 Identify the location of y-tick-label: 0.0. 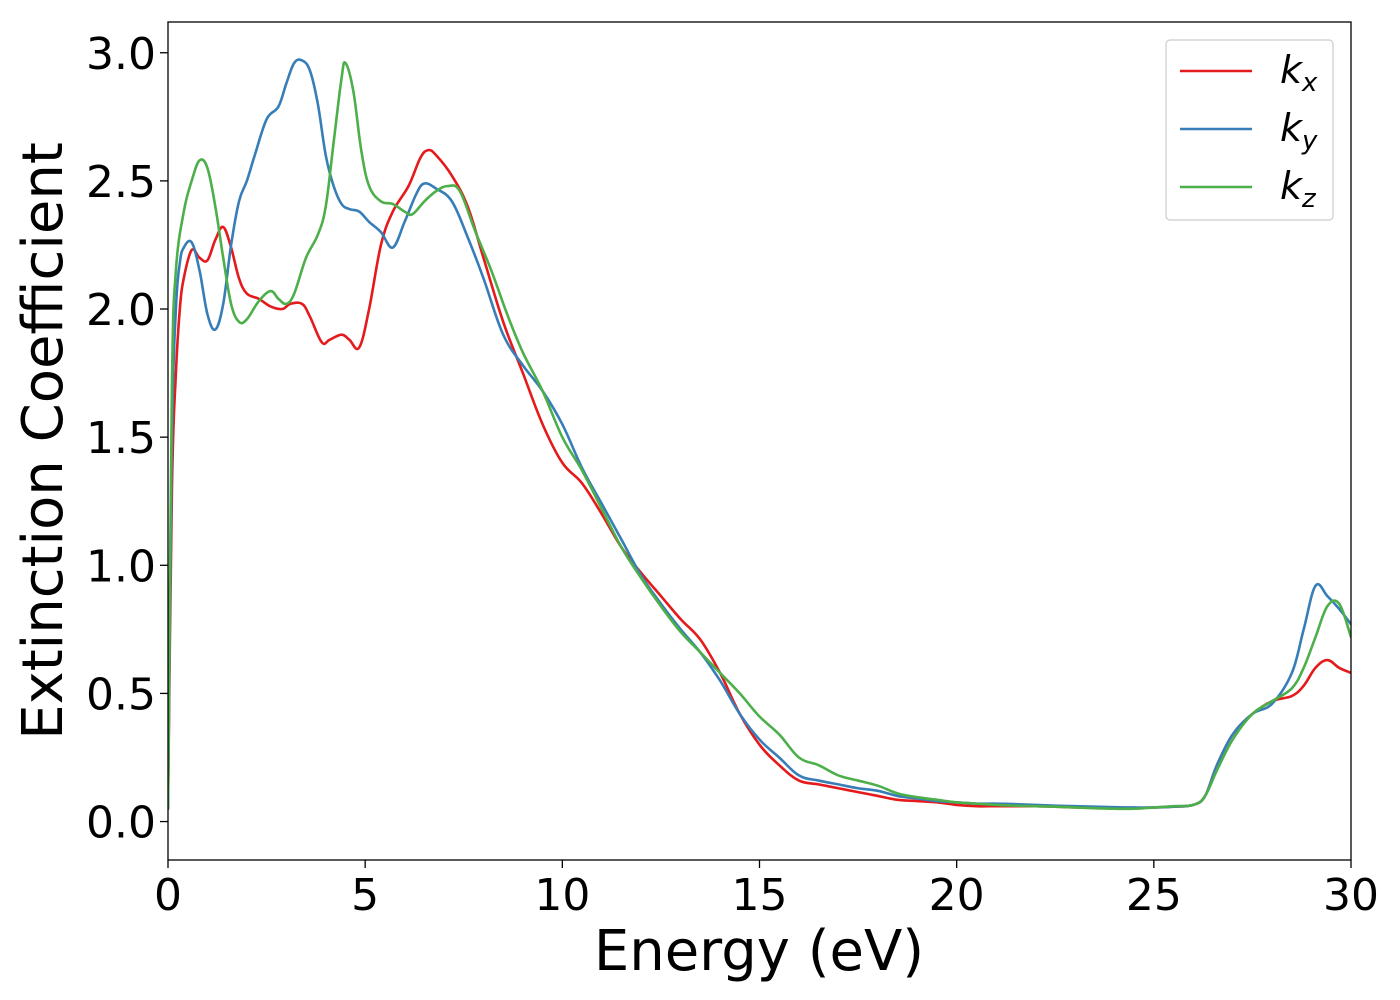
(121, 823).